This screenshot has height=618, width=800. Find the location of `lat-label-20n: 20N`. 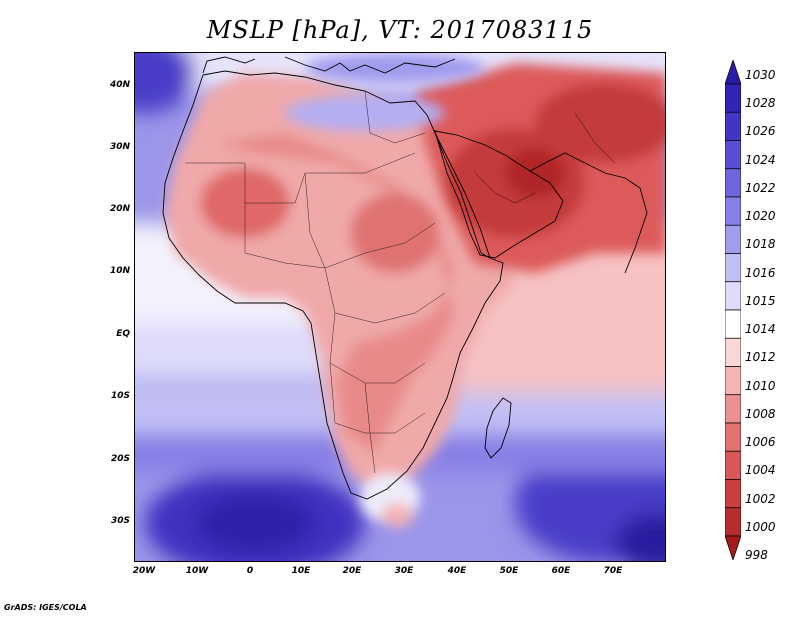

lat-label-20n: 20N is located at coordinates (119, 209).